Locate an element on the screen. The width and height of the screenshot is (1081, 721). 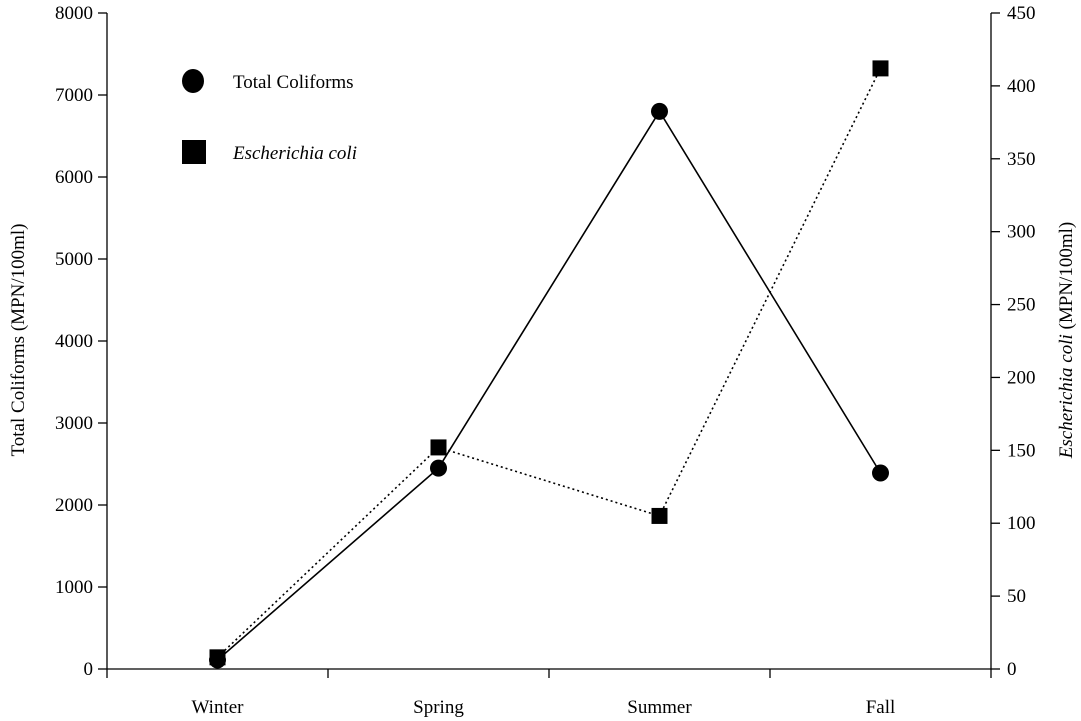
y-left-tick-label: 1000 is located at coordinates (74, 587).